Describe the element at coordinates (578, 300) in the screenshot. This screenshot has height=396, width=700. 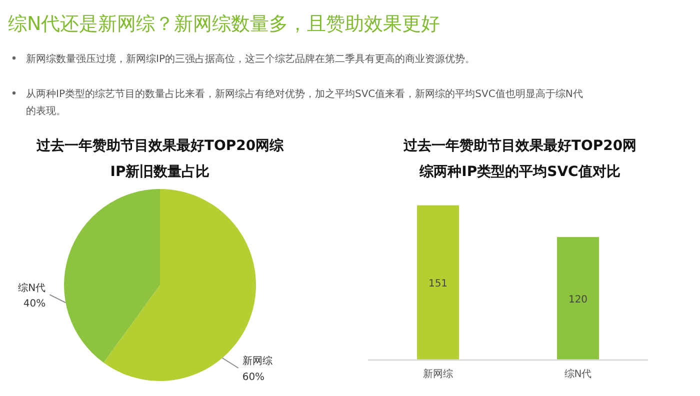
I see `data-label: 120` at that location.